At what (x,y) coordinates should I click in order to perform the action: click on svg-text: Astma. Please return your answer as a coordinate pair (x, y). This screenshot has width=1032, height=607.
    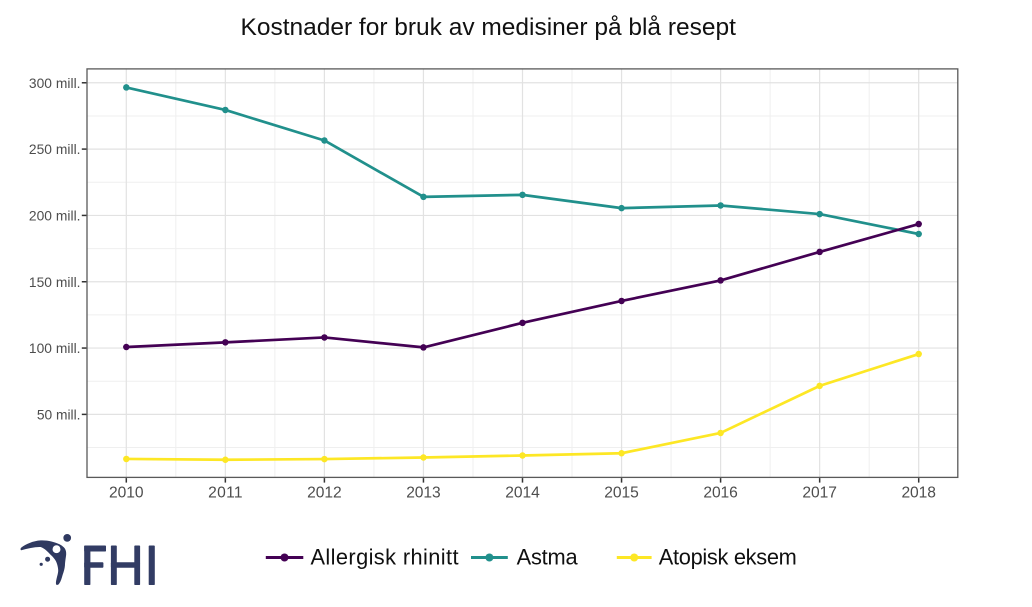
    Looking at the image, I should click on (548, 556).